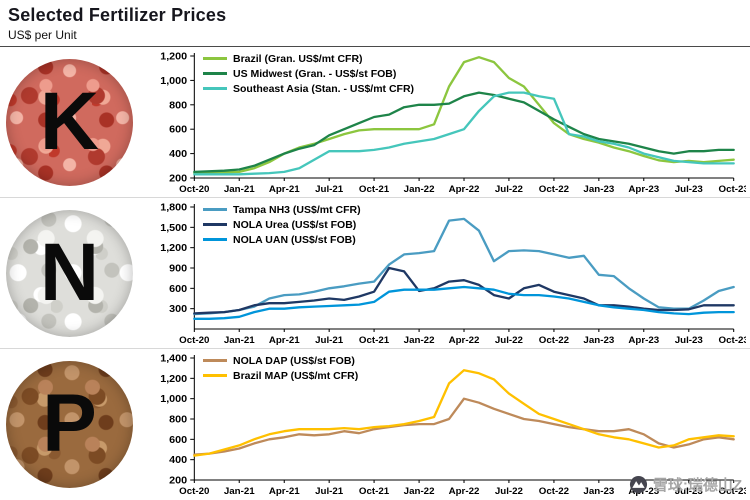 The height and width of the screenshot is (500, 750). Describe the element at coordinates (308, 88) in the screenshot. I see `legend-item: Southeast Asia (Stan. - US$/mt CFR)` at that location.